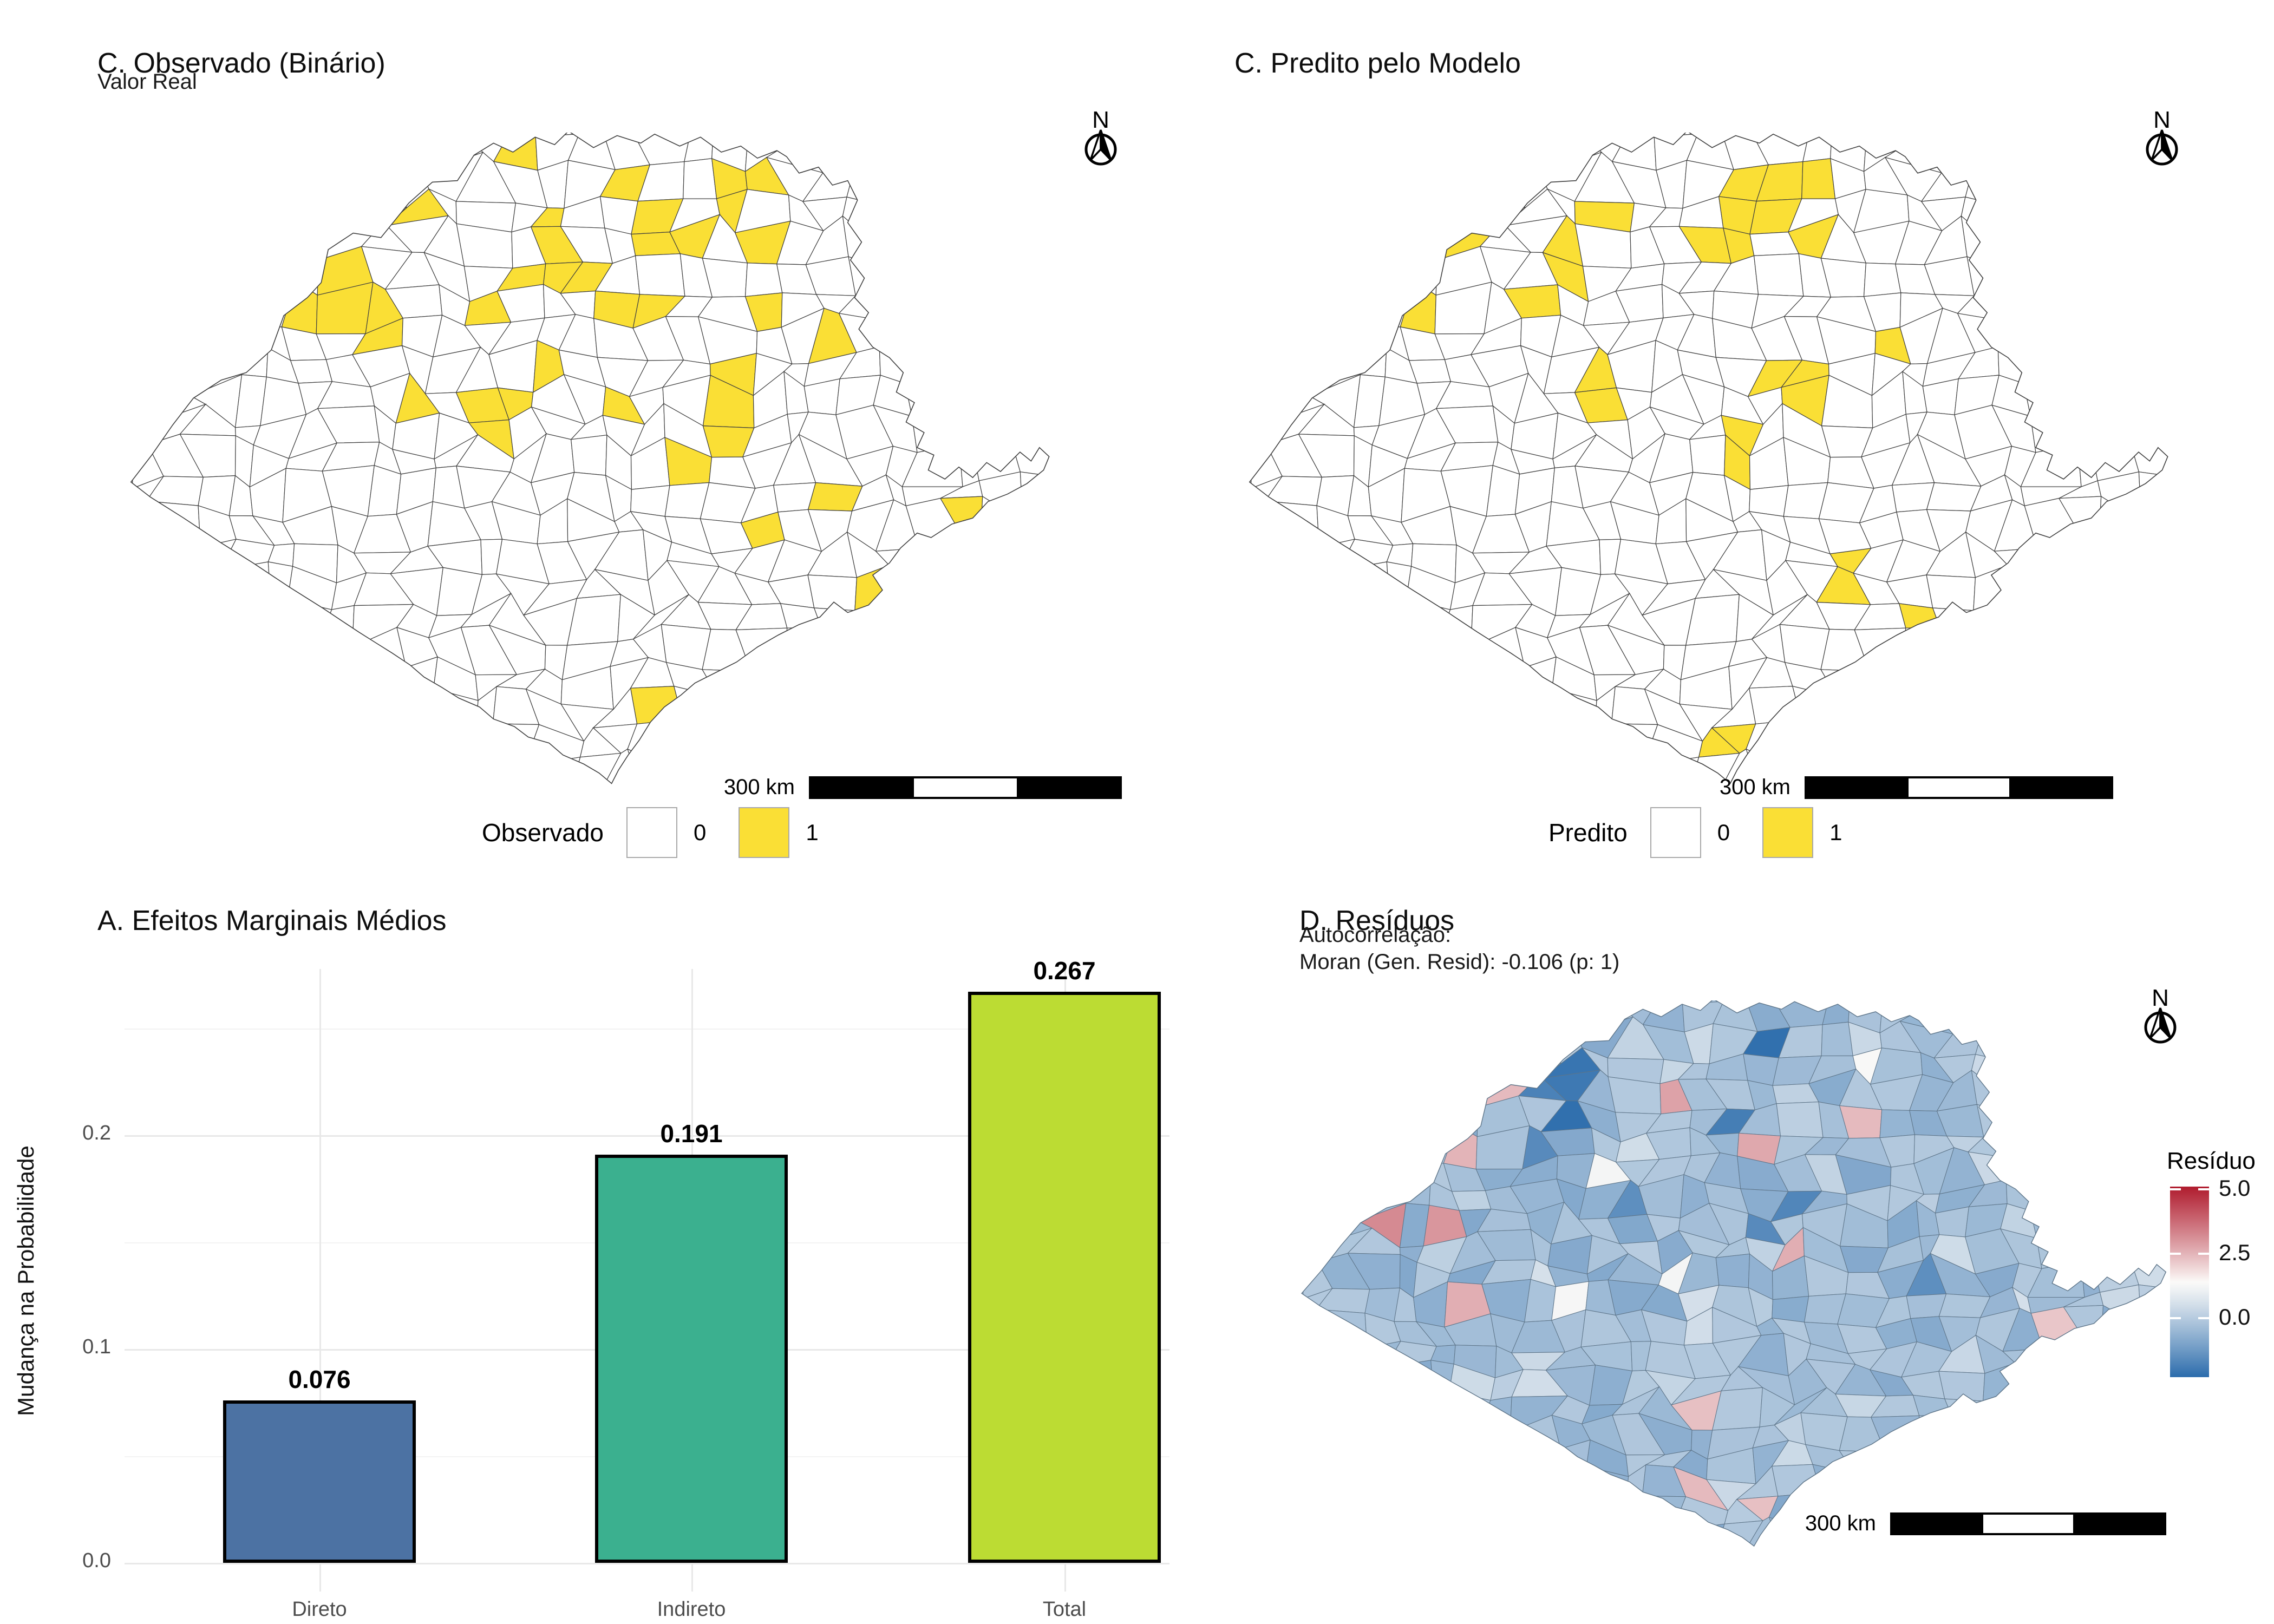 This screenshot has height=1624, width=2274. I want to click on panel-observado-title: C. Observado (Binário), so click(241, 64).